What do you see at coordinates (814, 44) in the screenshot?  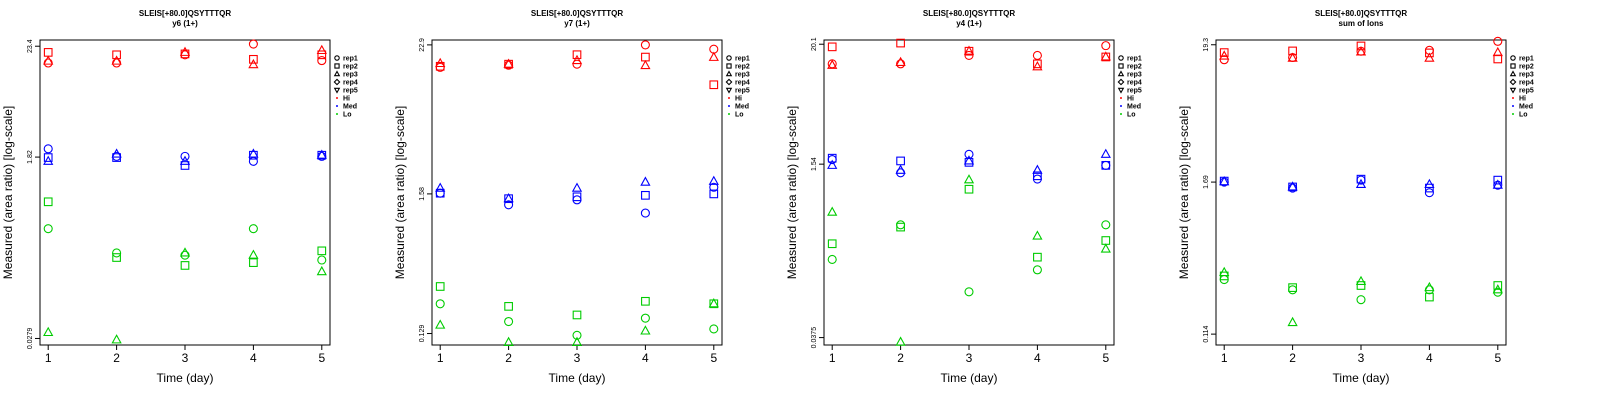 I see `y-tick-label: 20.1` at bounding box center [814, 44].